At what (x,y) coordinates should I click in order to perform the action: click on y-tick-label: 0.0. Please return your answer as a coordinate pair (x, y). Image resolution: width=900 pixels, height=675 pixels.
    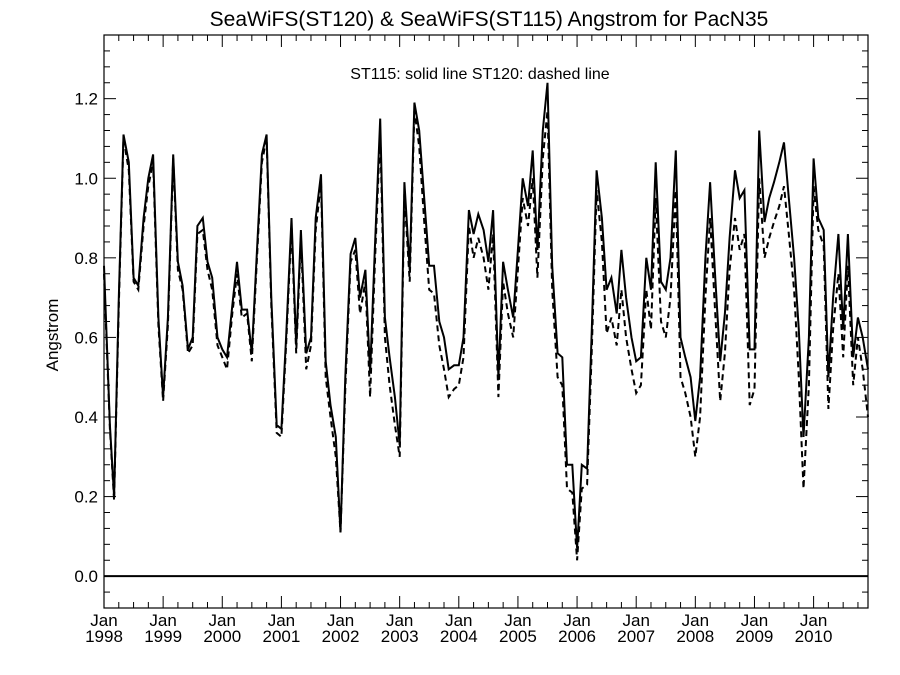
    Looking at the image, I should click on (86, 576).